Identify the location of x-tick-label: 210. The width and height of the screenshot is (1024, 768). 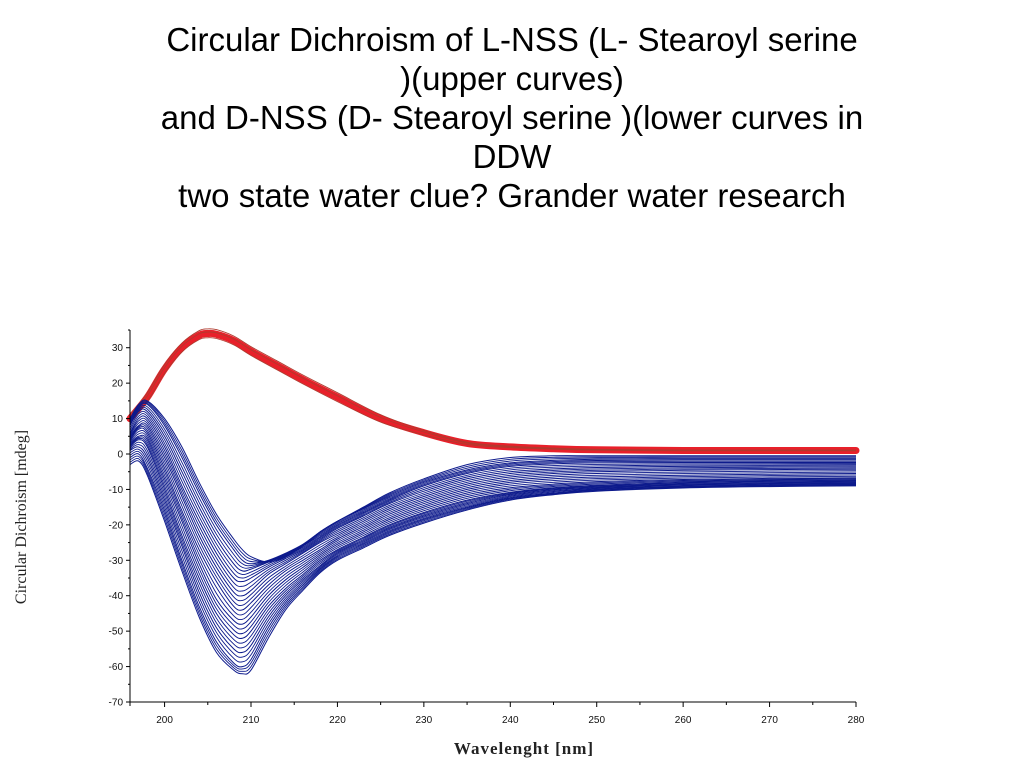
(251, 720).